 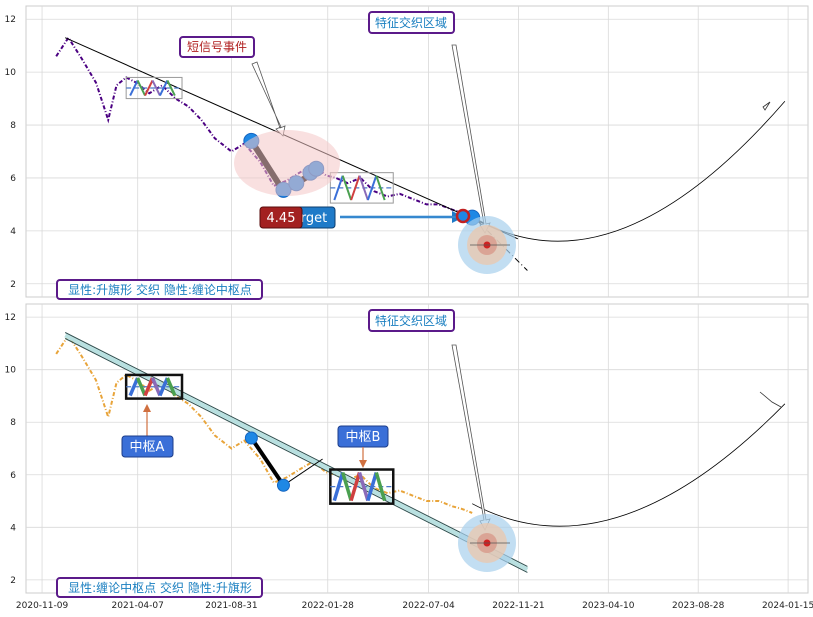 I want to click on bottom-region-label-text: 特征交织区域, so click(x=411, y=320).